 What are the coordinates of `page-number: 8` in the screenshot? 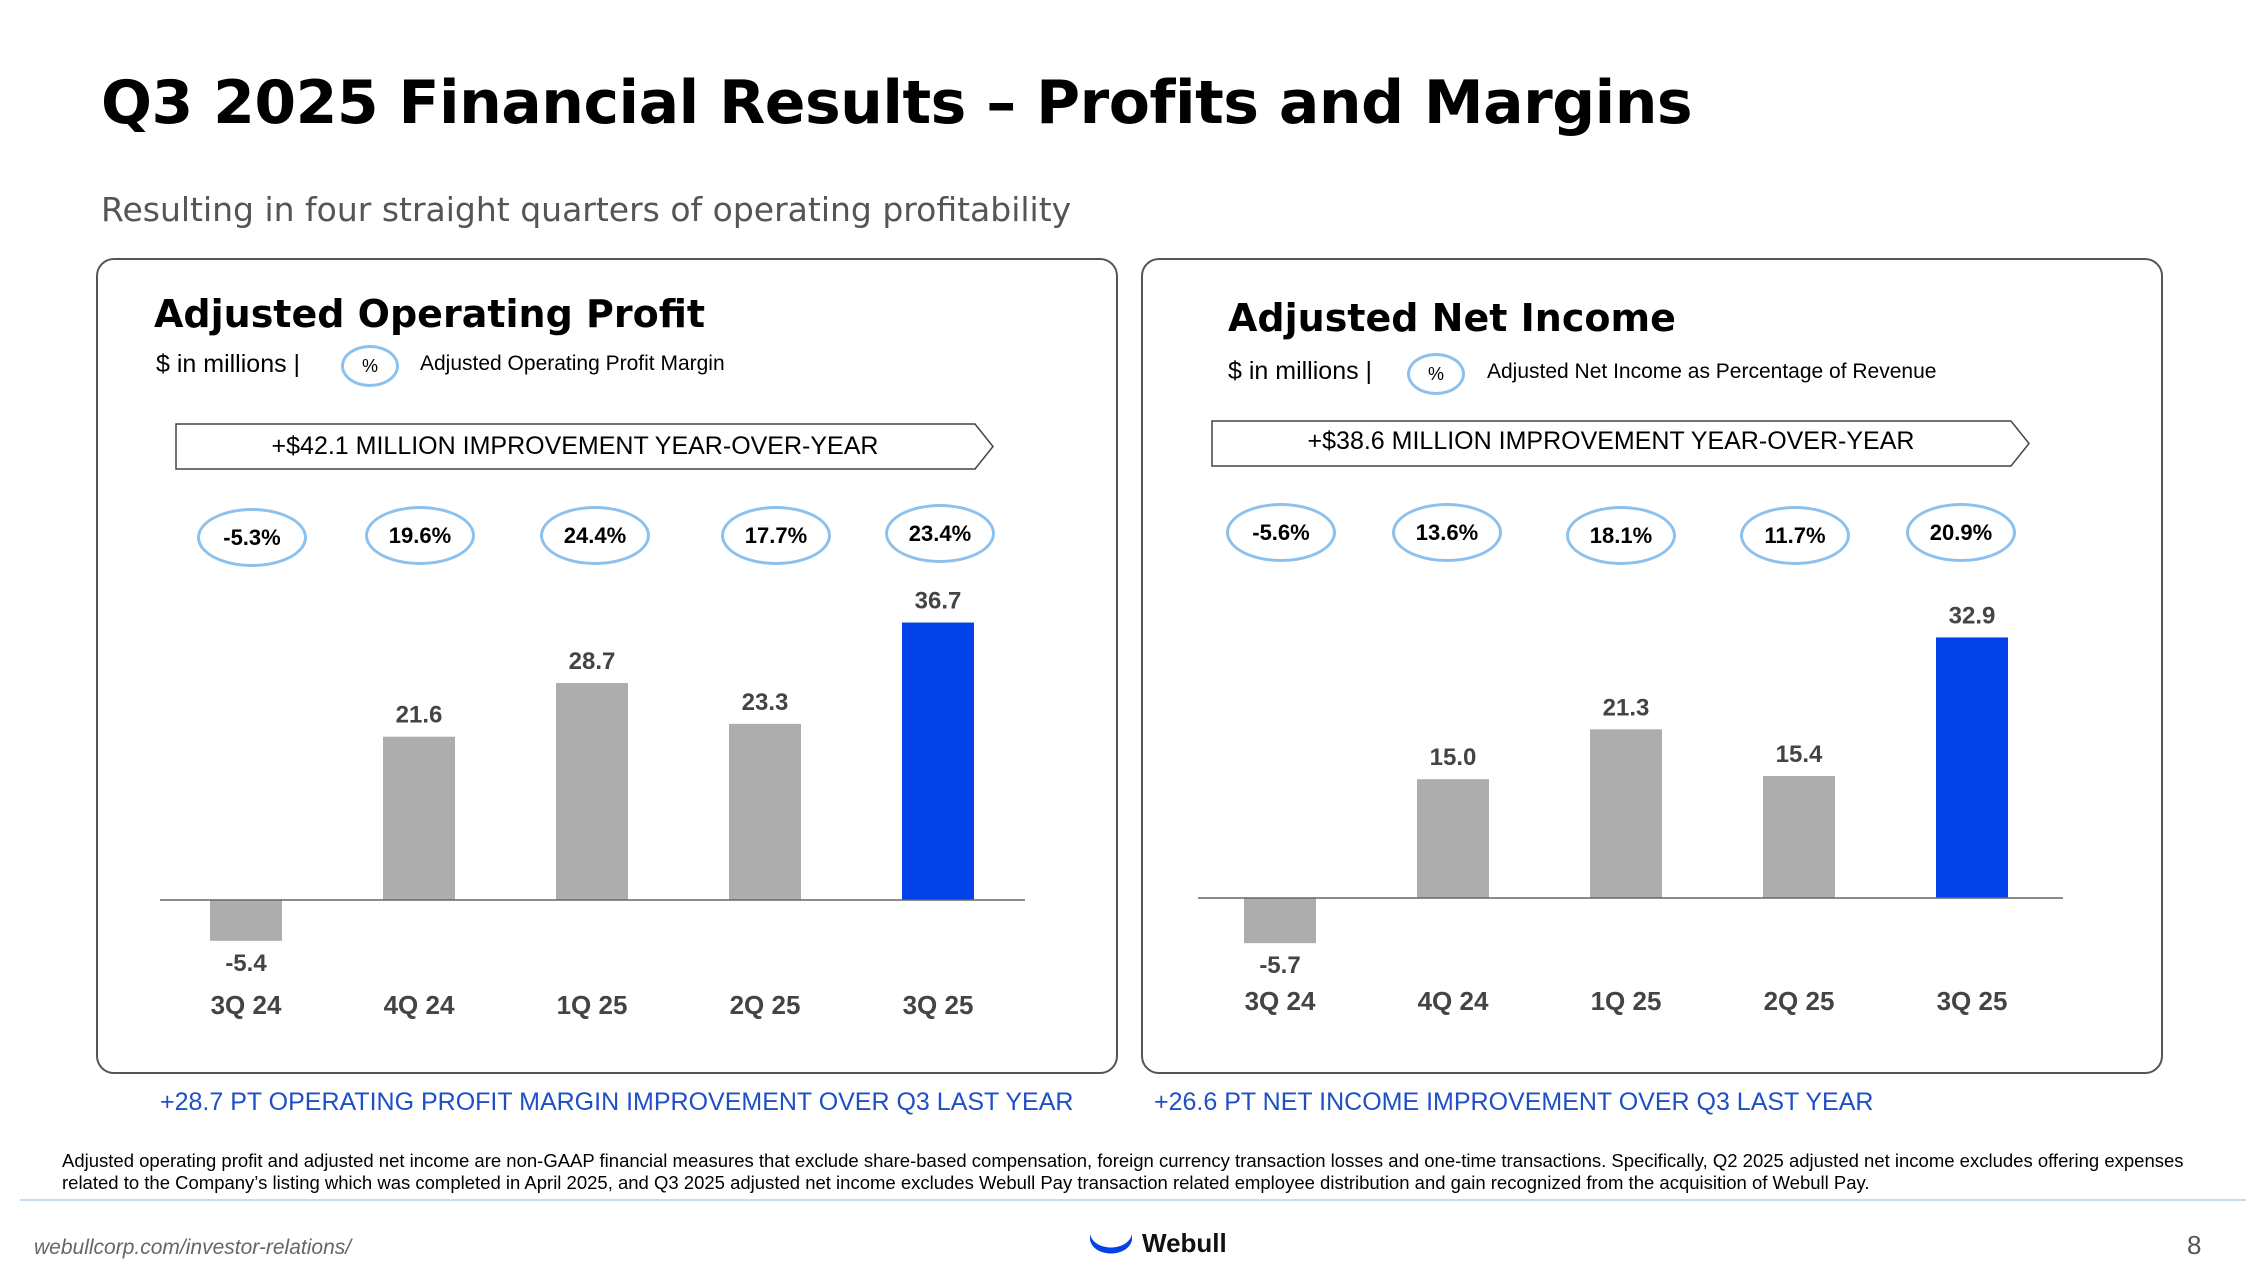 It's located at (2194, 1245).